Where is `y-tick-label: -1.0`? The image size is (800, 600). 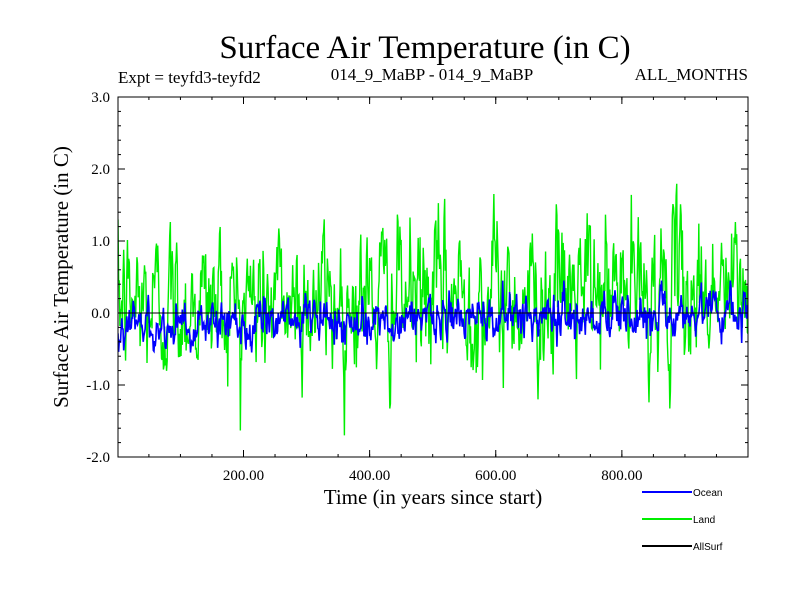 y-tick-label: -1.0 is located at coordinates (98, 386).